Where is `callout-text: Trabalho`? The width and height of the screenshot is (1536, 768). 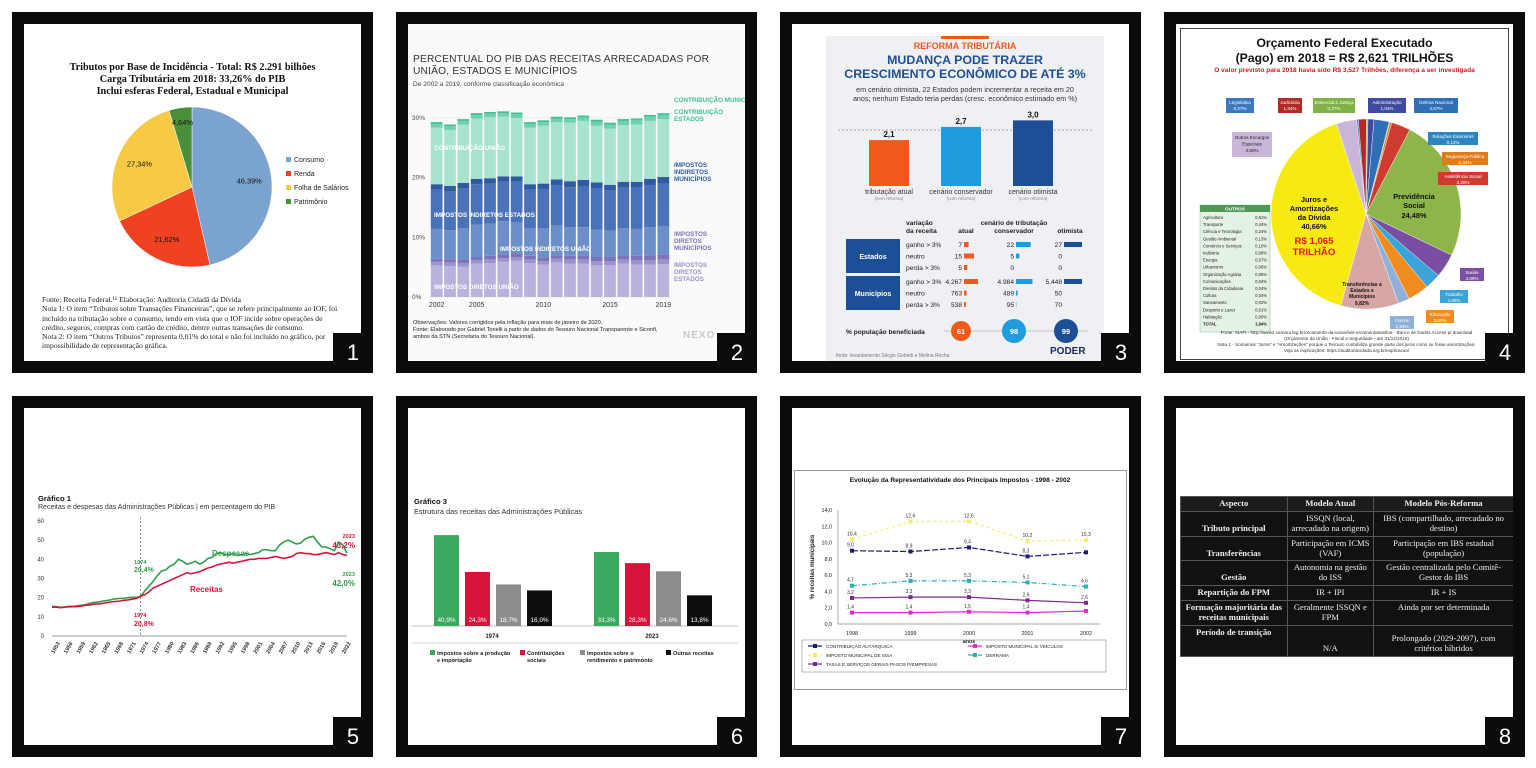
callout-text: Trabalho is located at coordinates (1454, 294).